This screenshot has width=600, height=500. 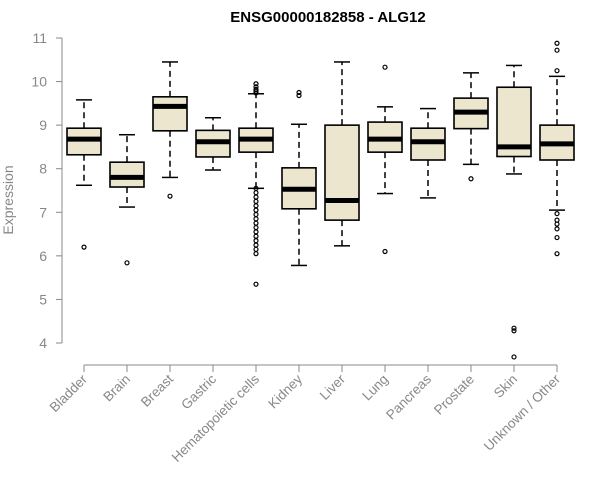 I want to click on box-prostate, so click(x=471, y=127).